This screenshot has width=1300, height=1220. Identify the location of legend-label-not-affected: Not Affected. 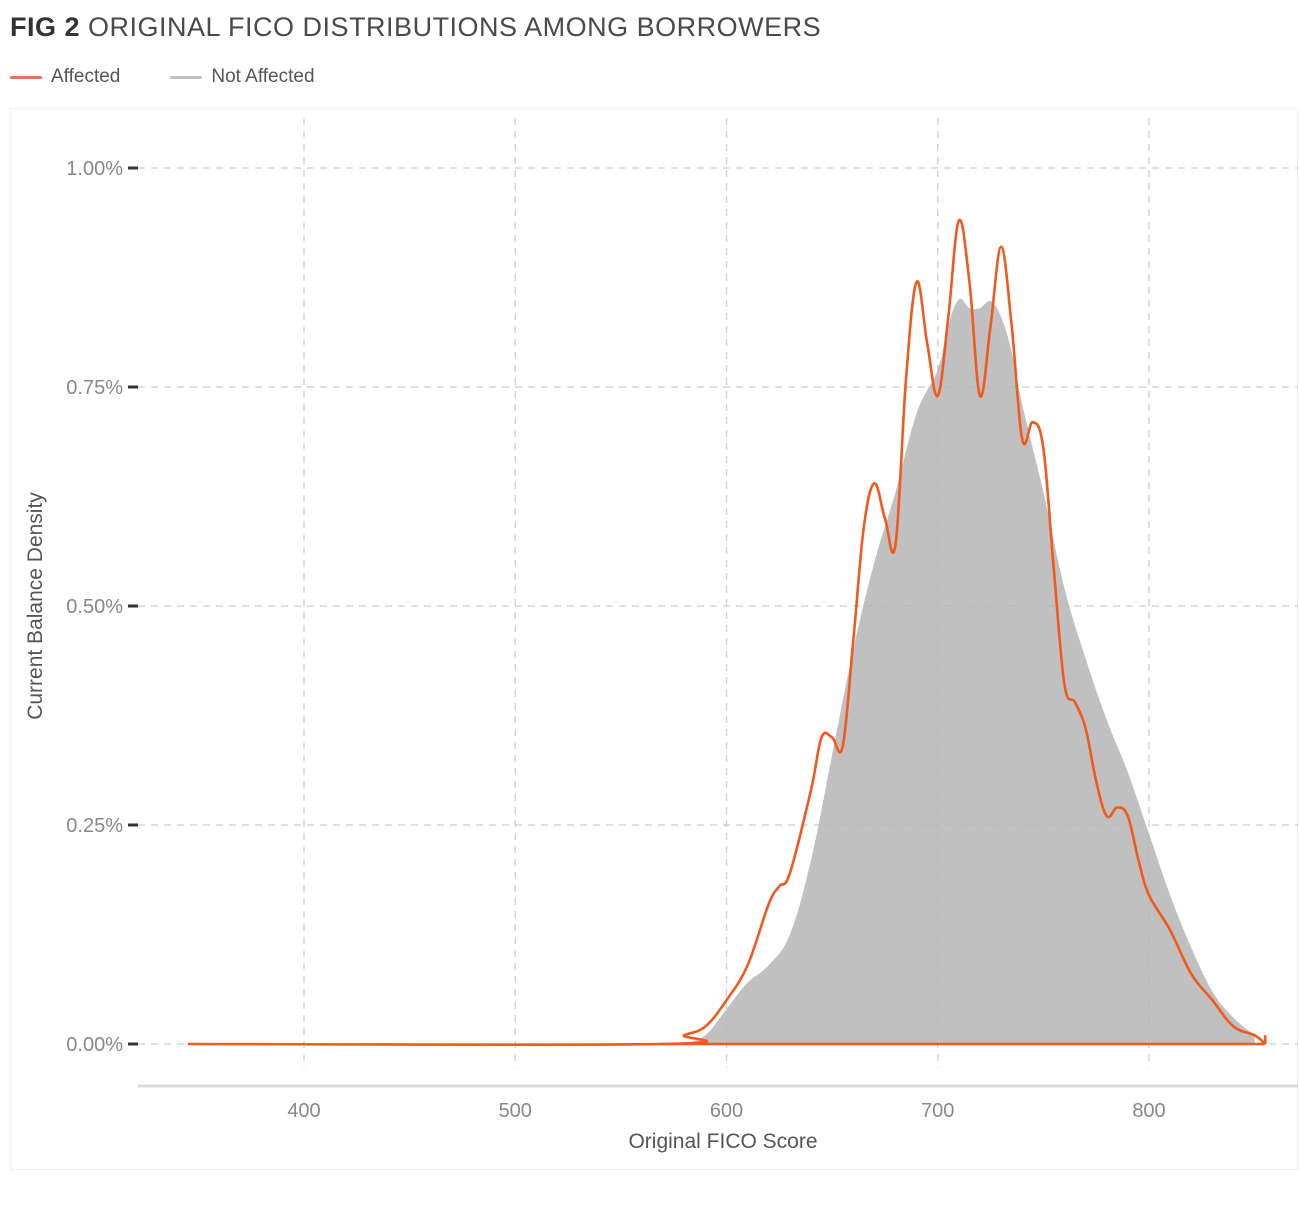
(263, 76).